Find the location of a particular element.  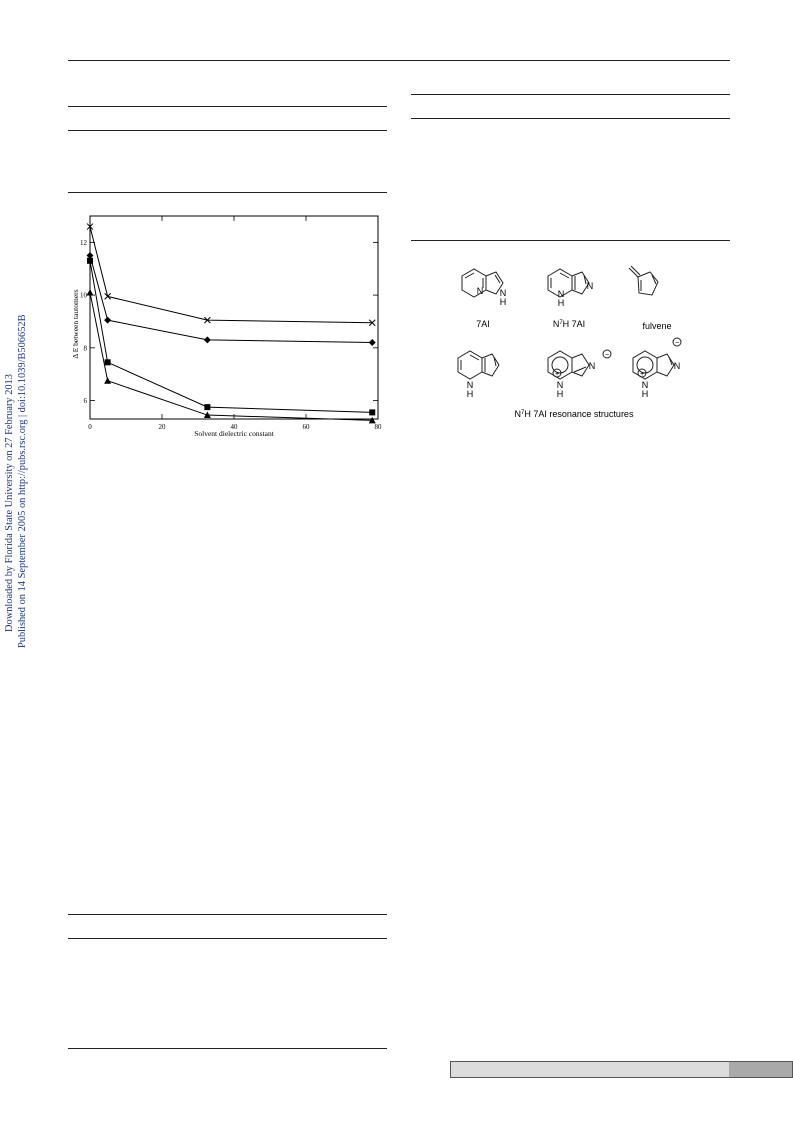

structure-n7h-7ai is located at coordinates (568, 283).